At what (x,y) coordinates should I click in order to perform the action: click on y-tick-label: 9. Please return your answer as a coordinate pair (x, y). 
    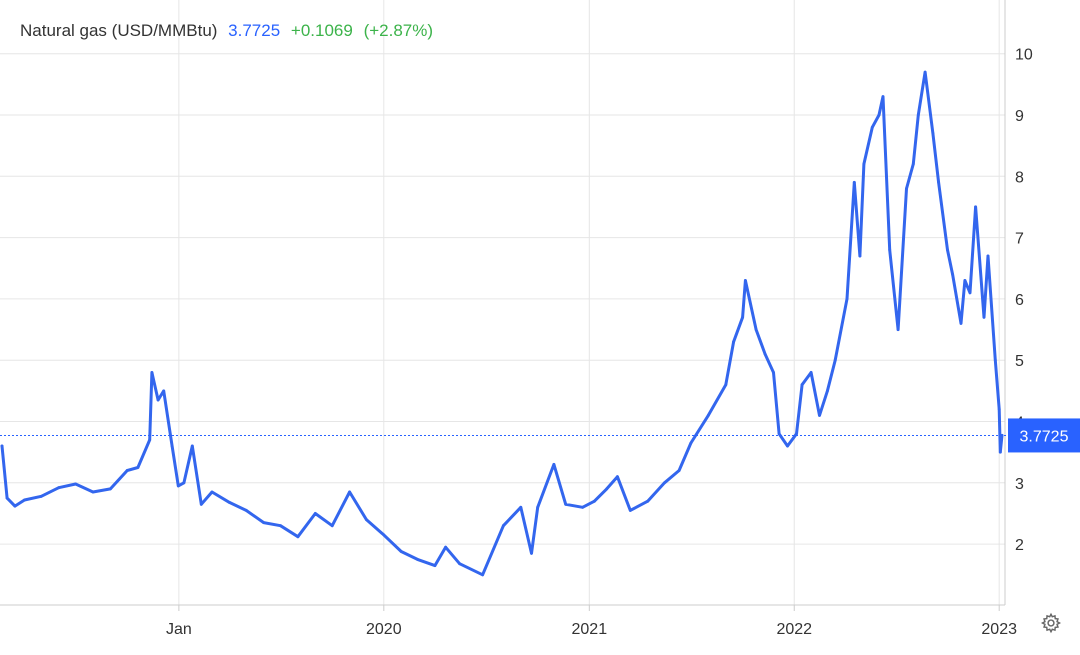
    Looking at the image, I should click on (1019, 116).